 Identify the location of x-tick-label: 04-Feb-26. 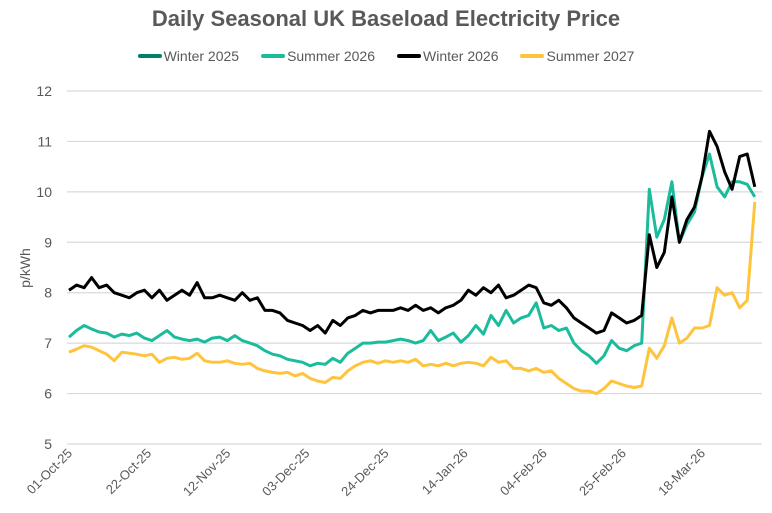
(523, 472).